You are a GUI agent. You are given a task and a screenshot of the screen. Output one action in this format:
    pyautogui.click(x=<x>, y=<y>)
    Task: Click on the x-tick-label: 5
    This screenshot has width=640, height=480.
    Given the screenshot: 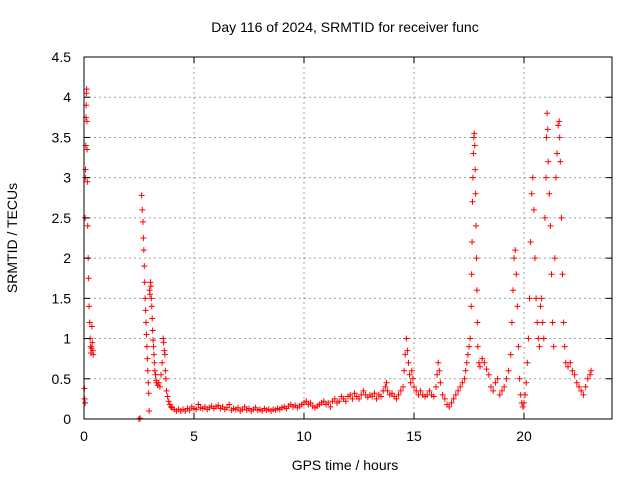 What is the action you would take?
    pyautogui.click(x=194, y=436)
    